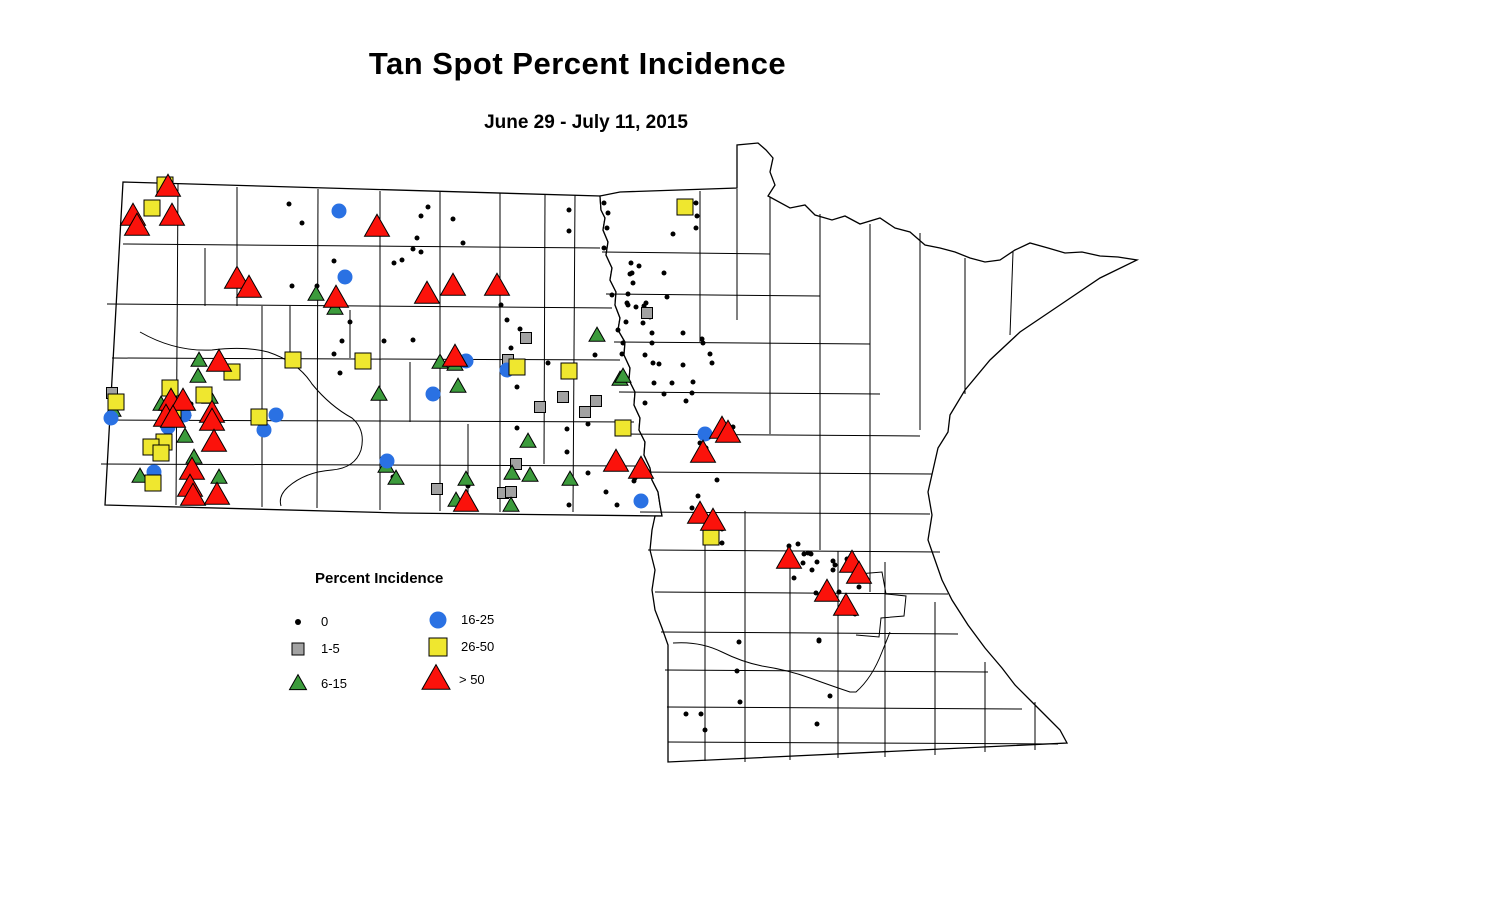 The width and height of the screenshot is (1503, 900). Describe the element at coordinates (577, 63) in the screenshot. I see `map-title: Tan Spot Percent Incidence` at that location.